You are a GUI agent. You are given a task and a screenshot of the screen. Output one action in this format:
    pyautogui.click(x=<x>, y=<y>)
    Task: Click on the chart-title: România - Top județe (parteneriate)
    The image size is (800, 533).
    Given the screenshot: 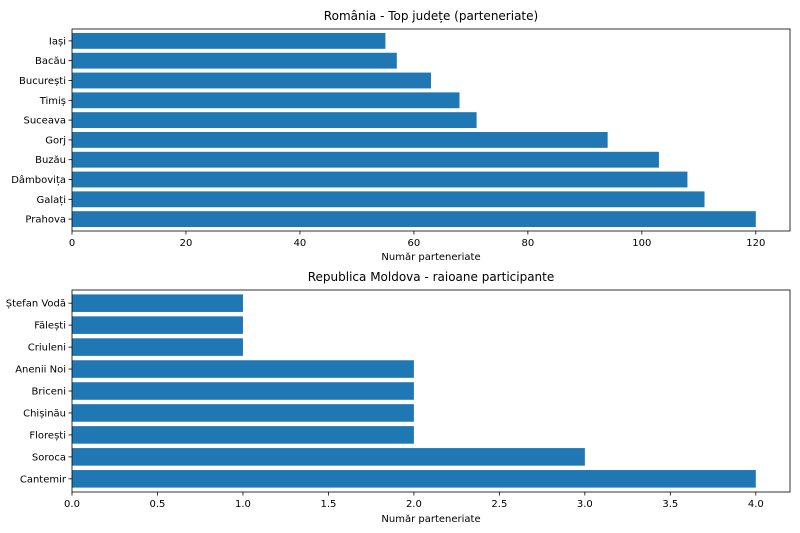 What is the action you would take?
    pyautogui.click(x=431, y=16)
    